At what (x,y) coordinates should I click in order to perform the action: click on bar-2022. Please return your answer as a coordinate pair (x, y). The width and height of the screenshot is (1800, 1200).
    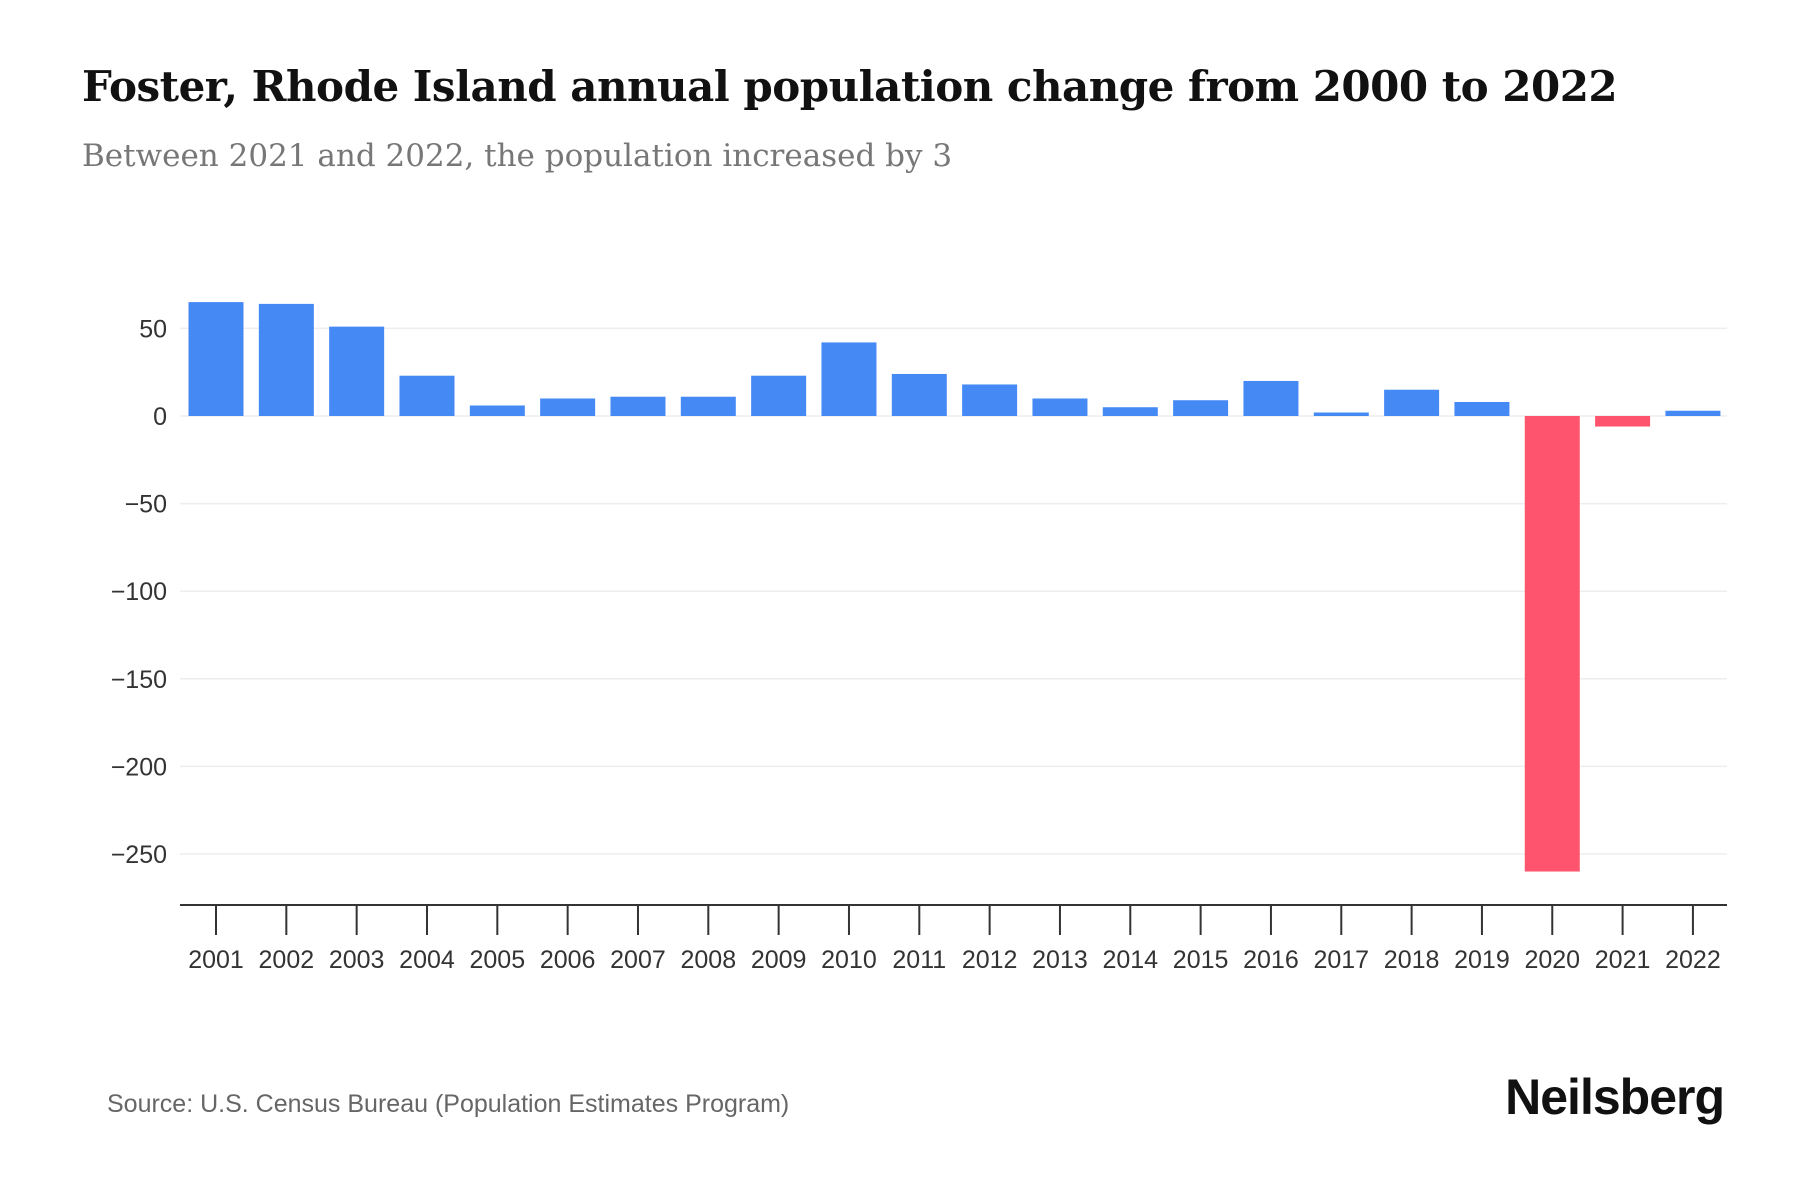
    Looking at the image, I should click on (1693, 413).